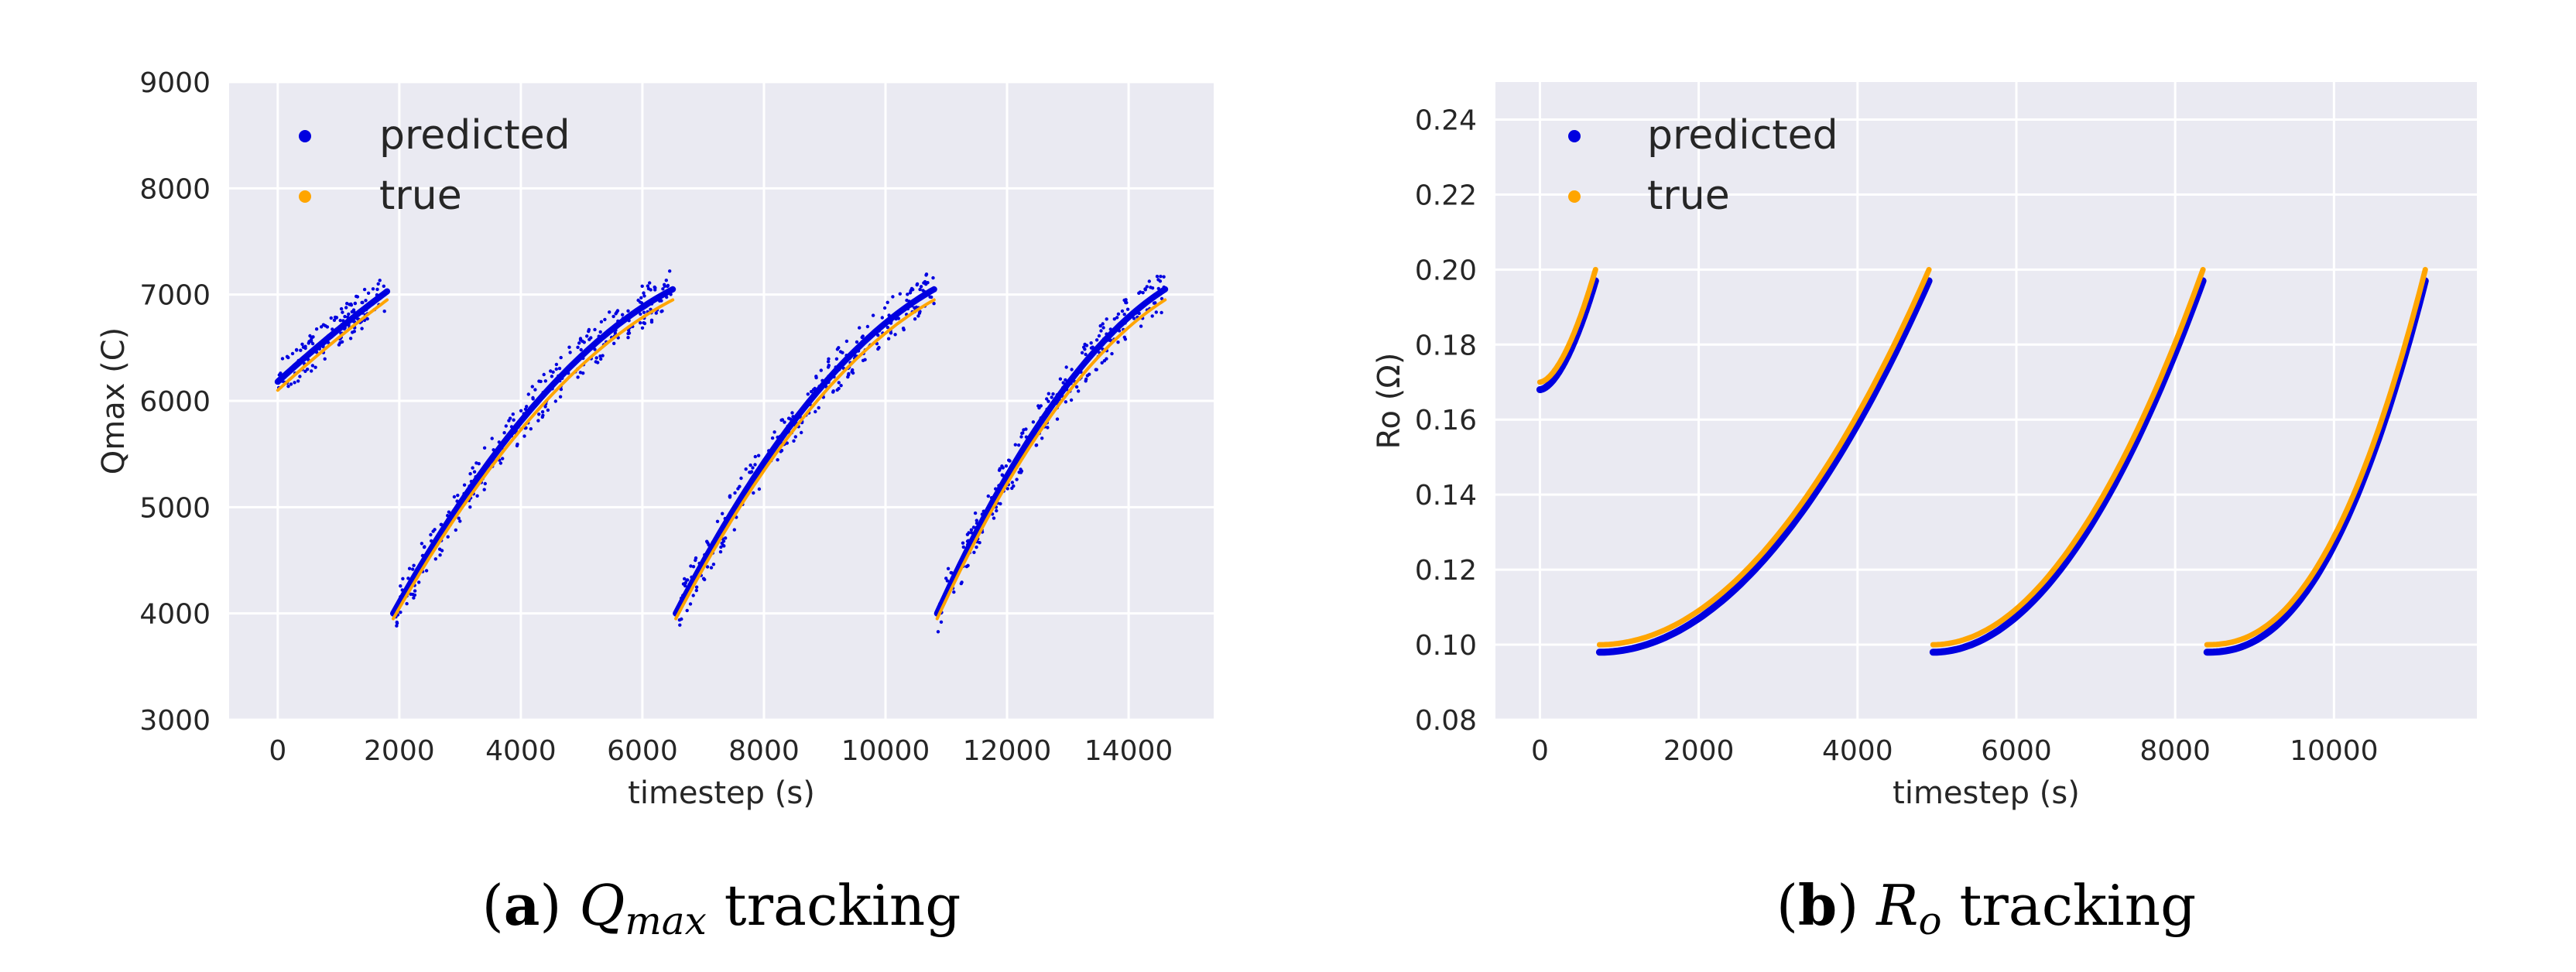 Image resolution: width=2576 pixels, height=972 pixels. What do you see at coordinates (435, 165) in the screenshot?
I see `legend-a: predicted true` at bounding box center [435, 165].